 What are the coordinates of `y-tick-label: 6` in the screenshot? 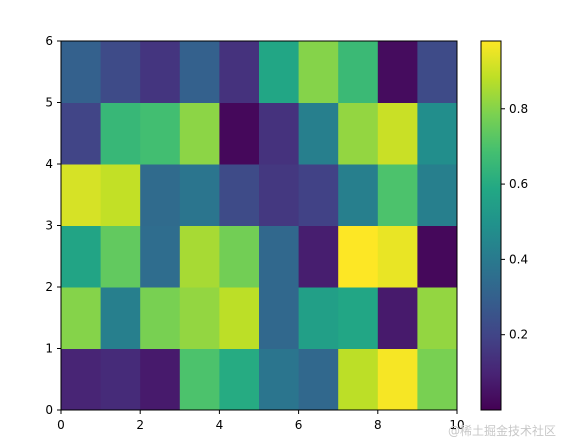 It's located at (49, 41).